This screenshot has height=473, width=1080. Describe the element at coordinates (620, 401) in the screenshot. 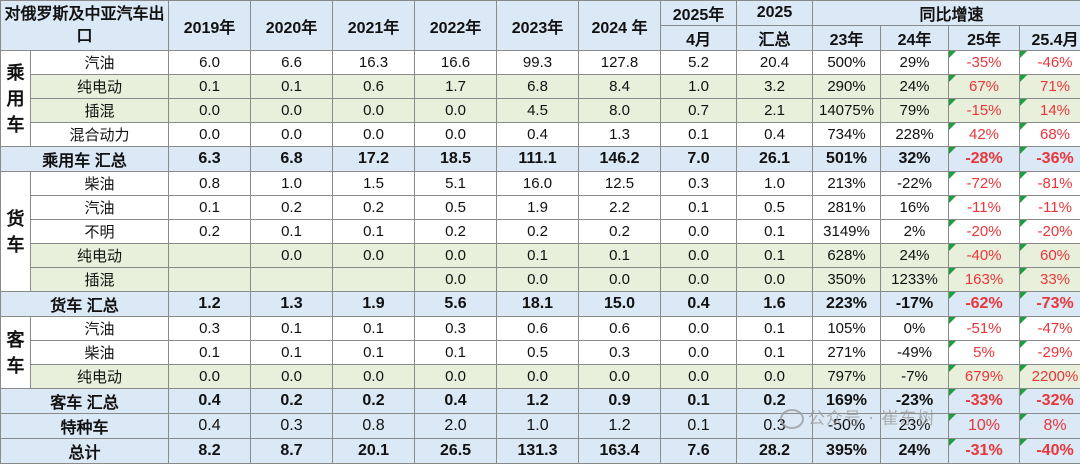

I see `value-cell: 0.9` at that location.